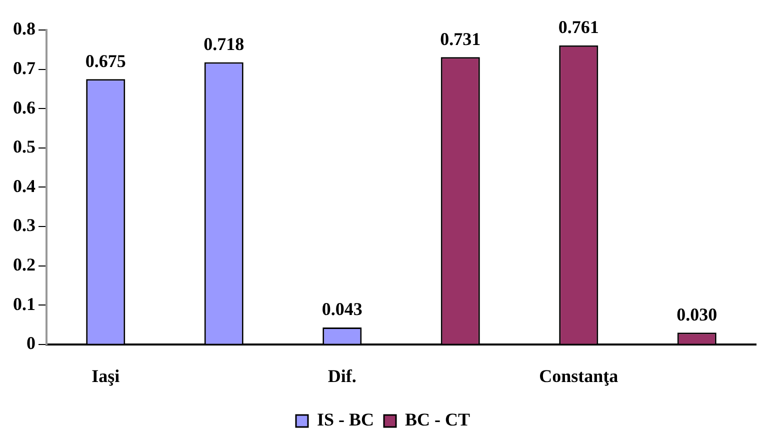 This screenshot has height=445, width=776. Describe the element at coordinates (24, 264) in the screenshot. I see `y-tick-label: 0.2` at that location.